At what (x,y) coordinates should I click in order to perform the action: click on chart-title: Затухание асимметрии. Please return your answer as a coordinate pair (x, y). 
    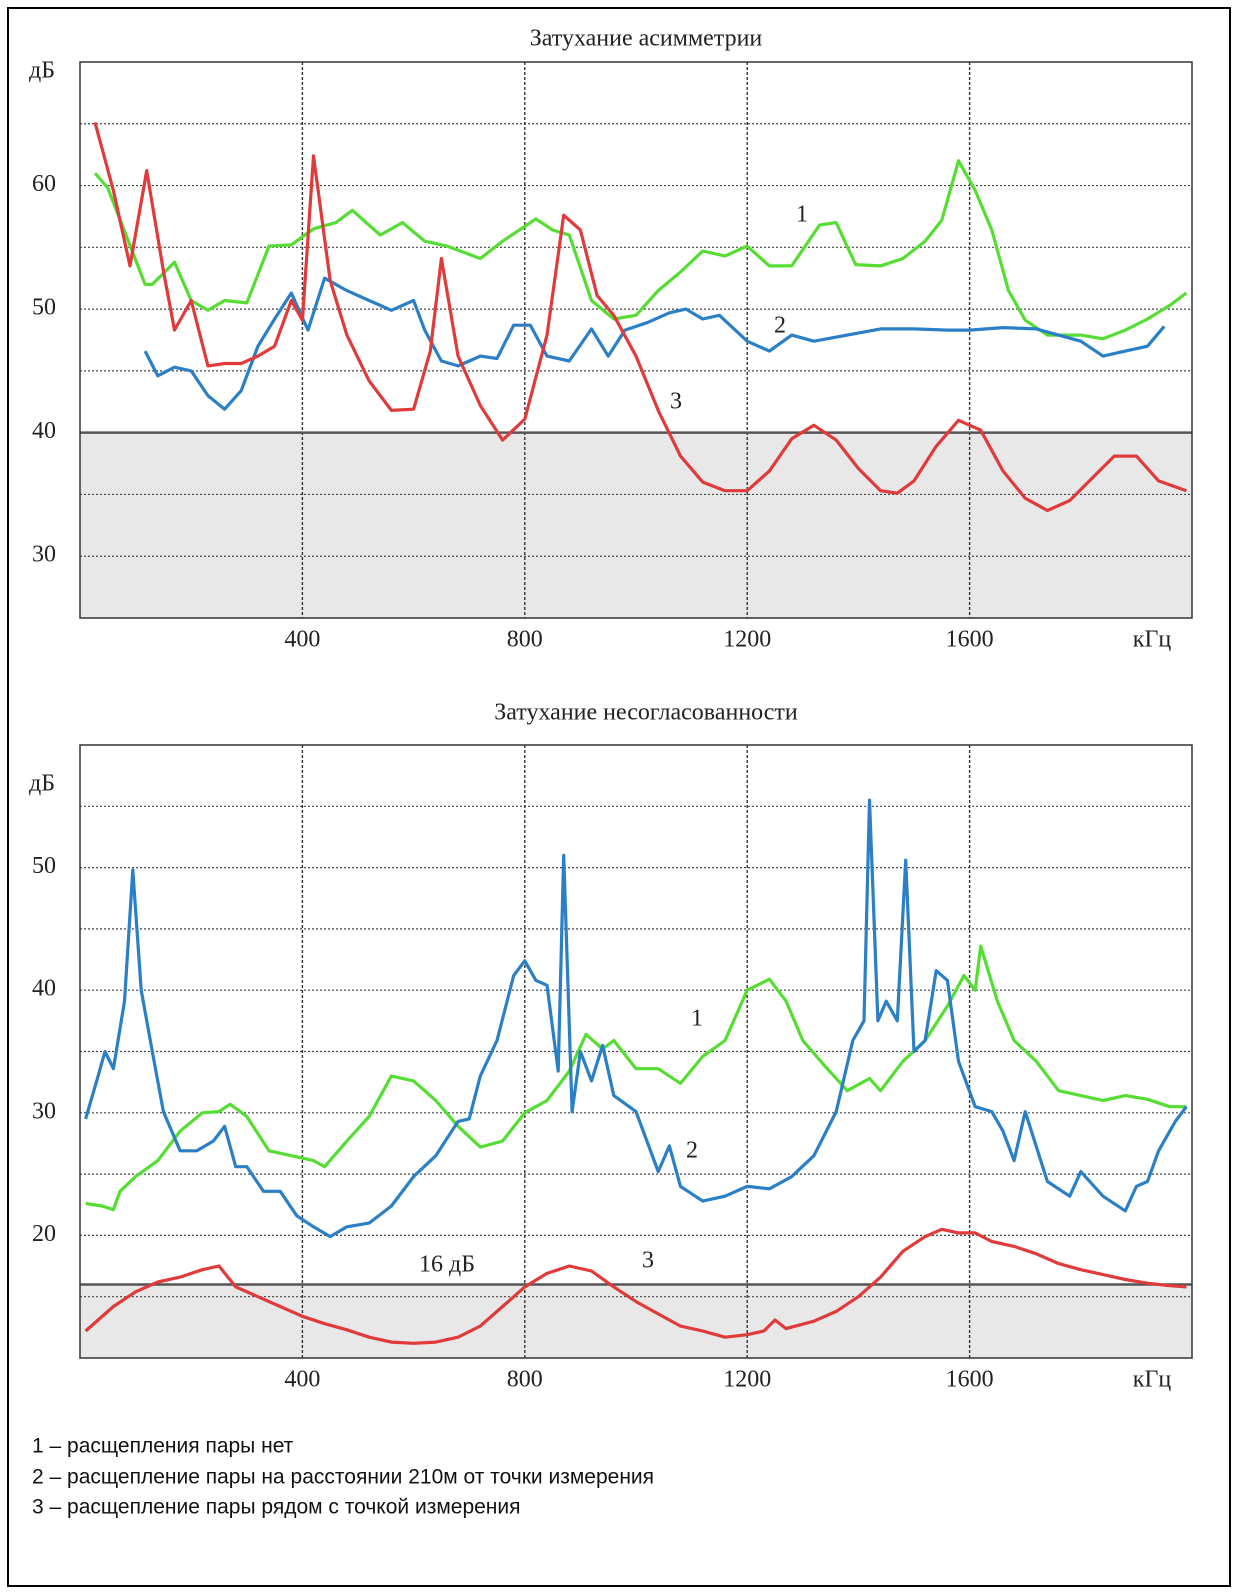
    Looking at the image, I should click on (646, 39).